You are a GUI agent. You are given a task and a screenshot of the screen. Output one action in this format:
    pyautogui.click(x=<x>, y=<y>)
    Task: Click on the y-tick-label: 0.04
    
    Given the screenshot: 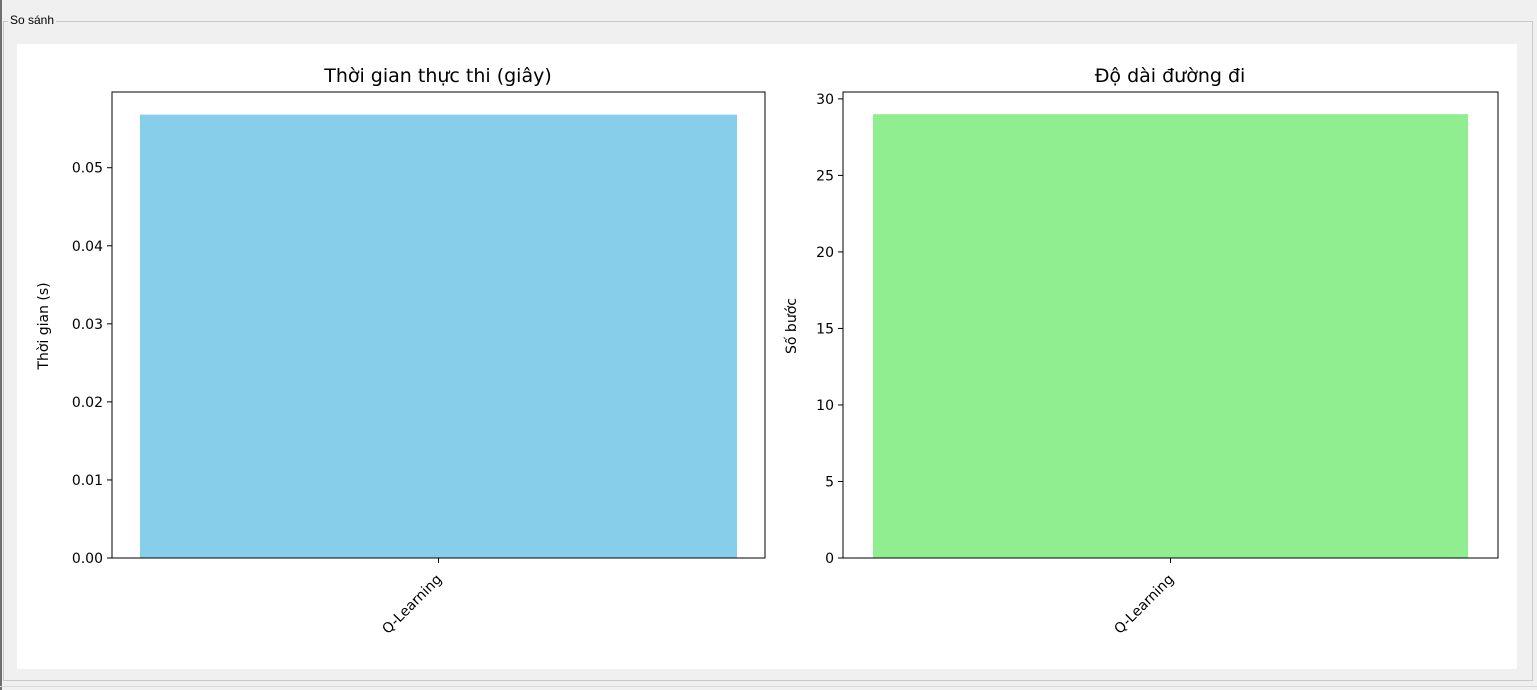 What is the action you would take?
    pyautogui.click(x=87, y=247)
    